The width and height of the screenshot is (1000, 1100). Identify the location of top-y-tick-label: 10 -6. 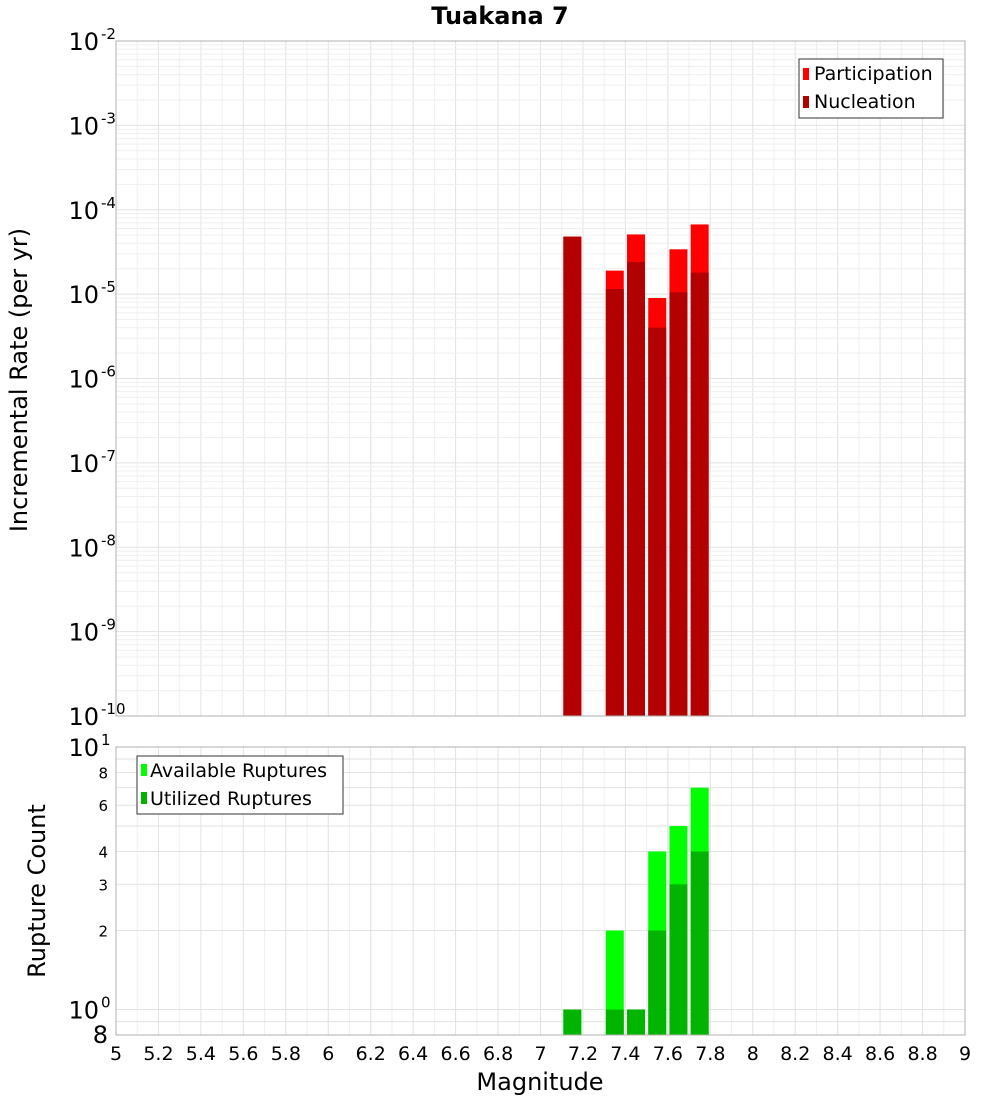
(92, 378).